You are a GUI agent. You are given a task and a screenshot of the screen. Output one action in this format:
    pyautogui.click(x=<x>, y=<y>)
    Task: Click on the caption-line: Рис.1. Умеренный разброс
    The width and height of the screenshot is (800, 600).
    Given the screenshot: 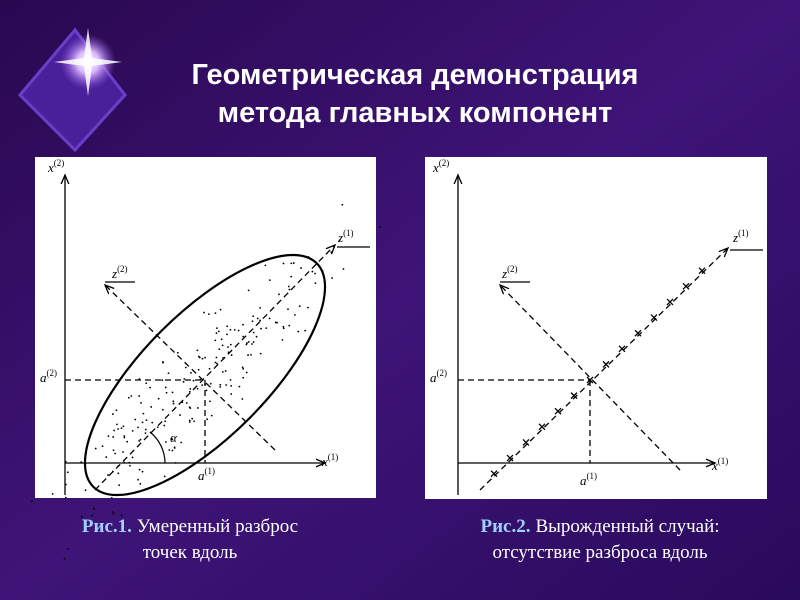 What is the action you would take?
    pyautogui.click(x=190, y=526)
    